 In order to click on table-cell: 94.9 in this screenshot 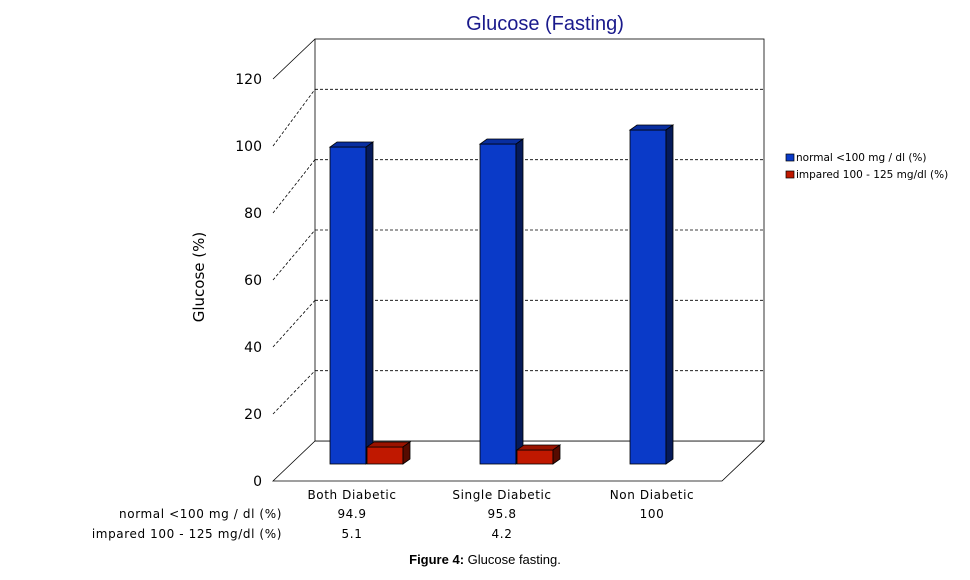, I will do `click(351, 514)`.